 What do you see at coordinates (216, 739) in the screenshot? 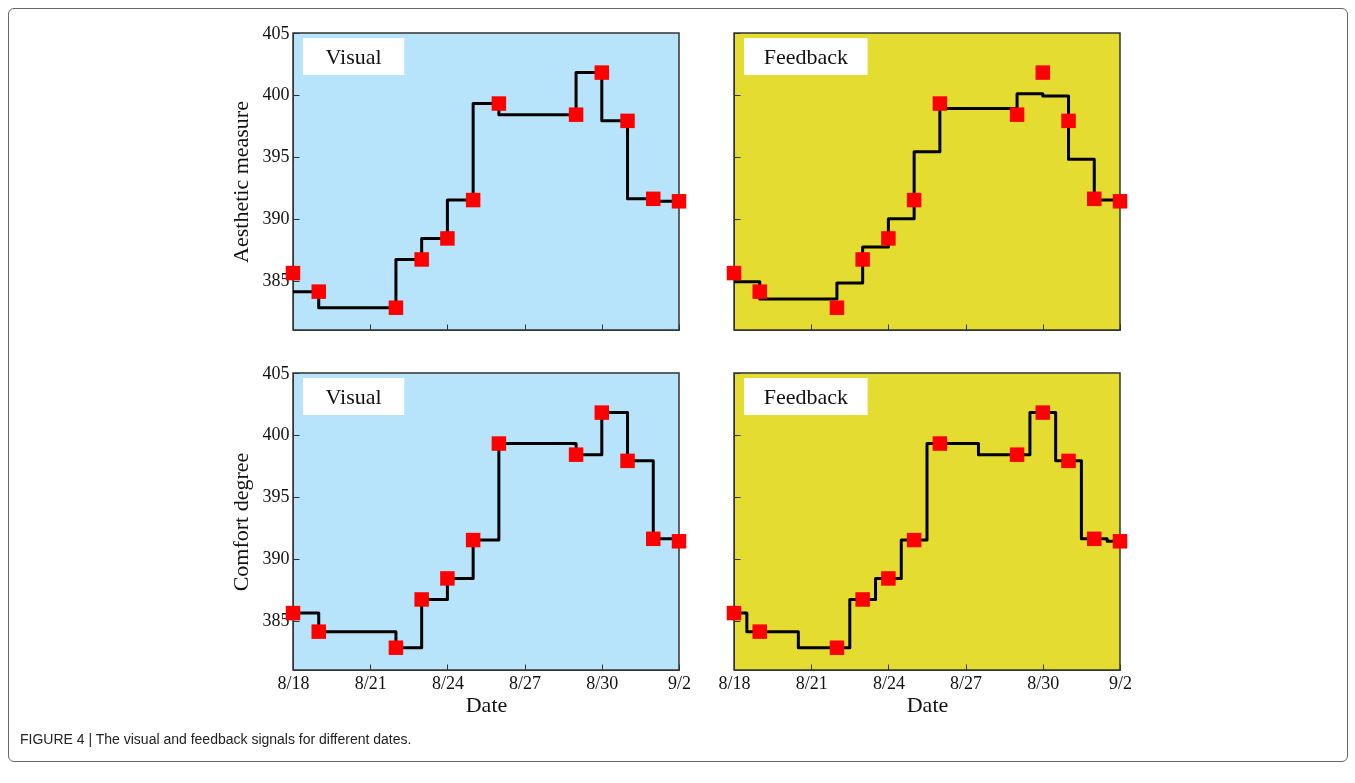
I see `caption: FIGURE 4 | The visual and feedback signals for different dates.` at bounding box center [216, 739].